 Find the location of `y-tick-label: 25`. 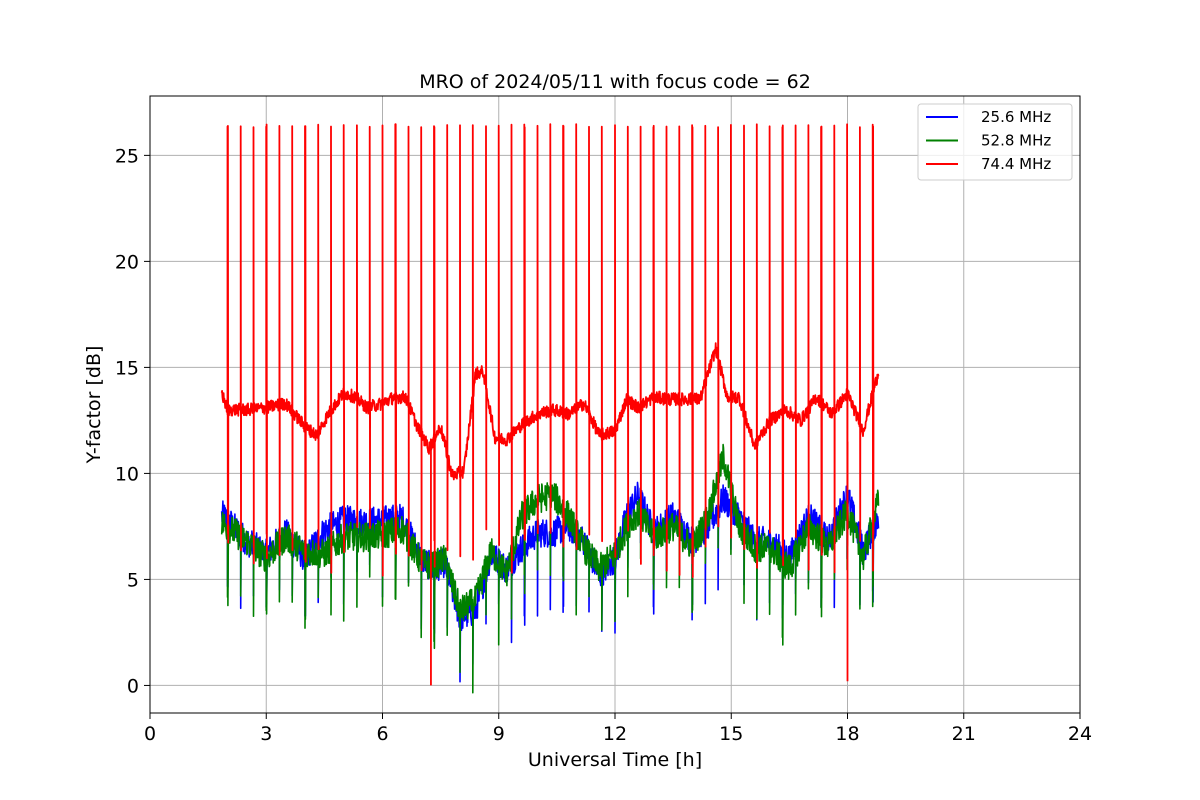

y-tick-label: 25 is located at coordinates (127, 156).